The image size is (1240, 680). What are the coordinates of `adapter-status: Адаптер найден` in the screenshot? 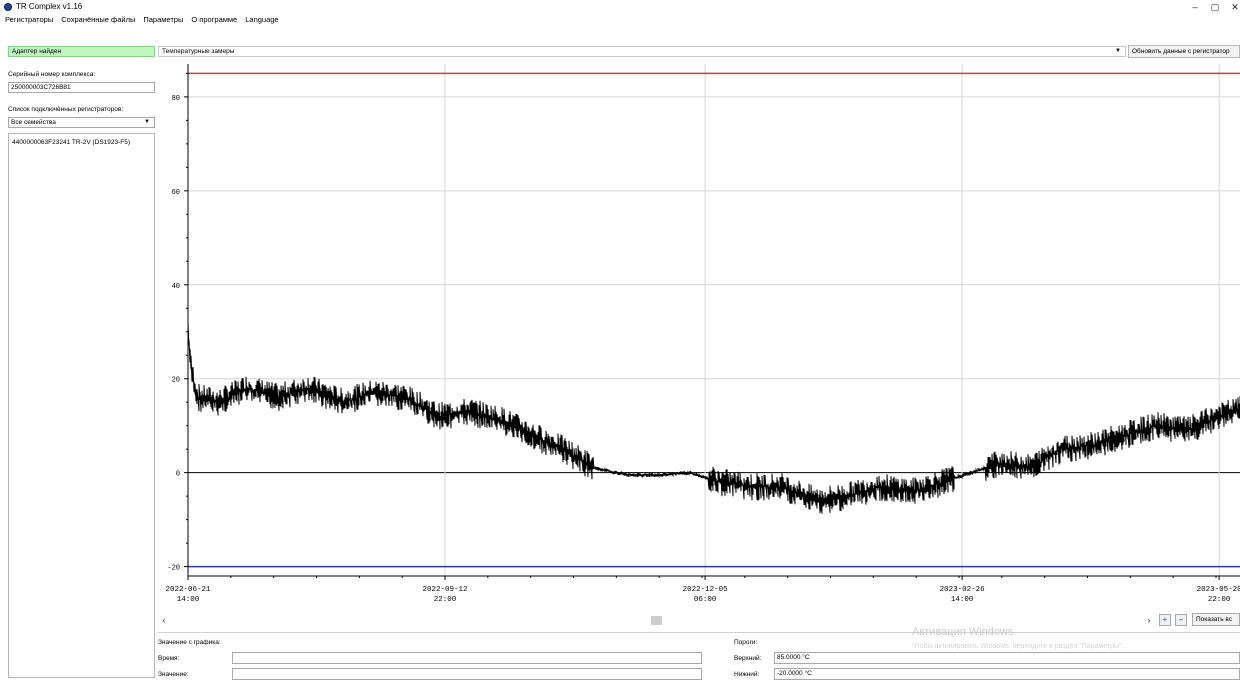 It's located at (81, 51).